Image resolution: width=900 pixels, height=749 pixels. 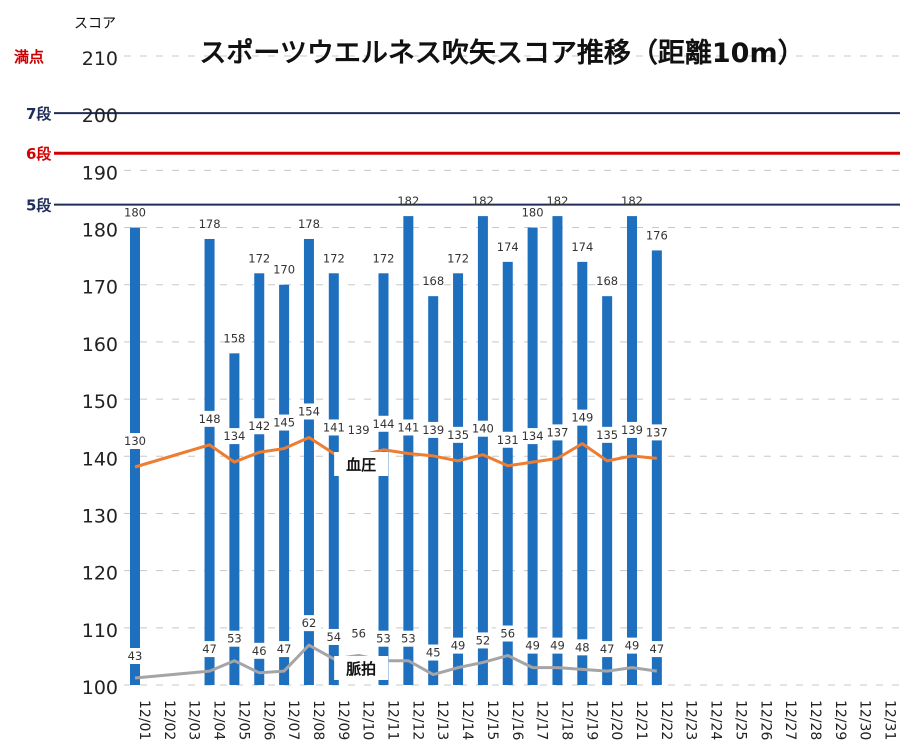 I want to click on bar-value-label: 174, so click(x=508, y=247).